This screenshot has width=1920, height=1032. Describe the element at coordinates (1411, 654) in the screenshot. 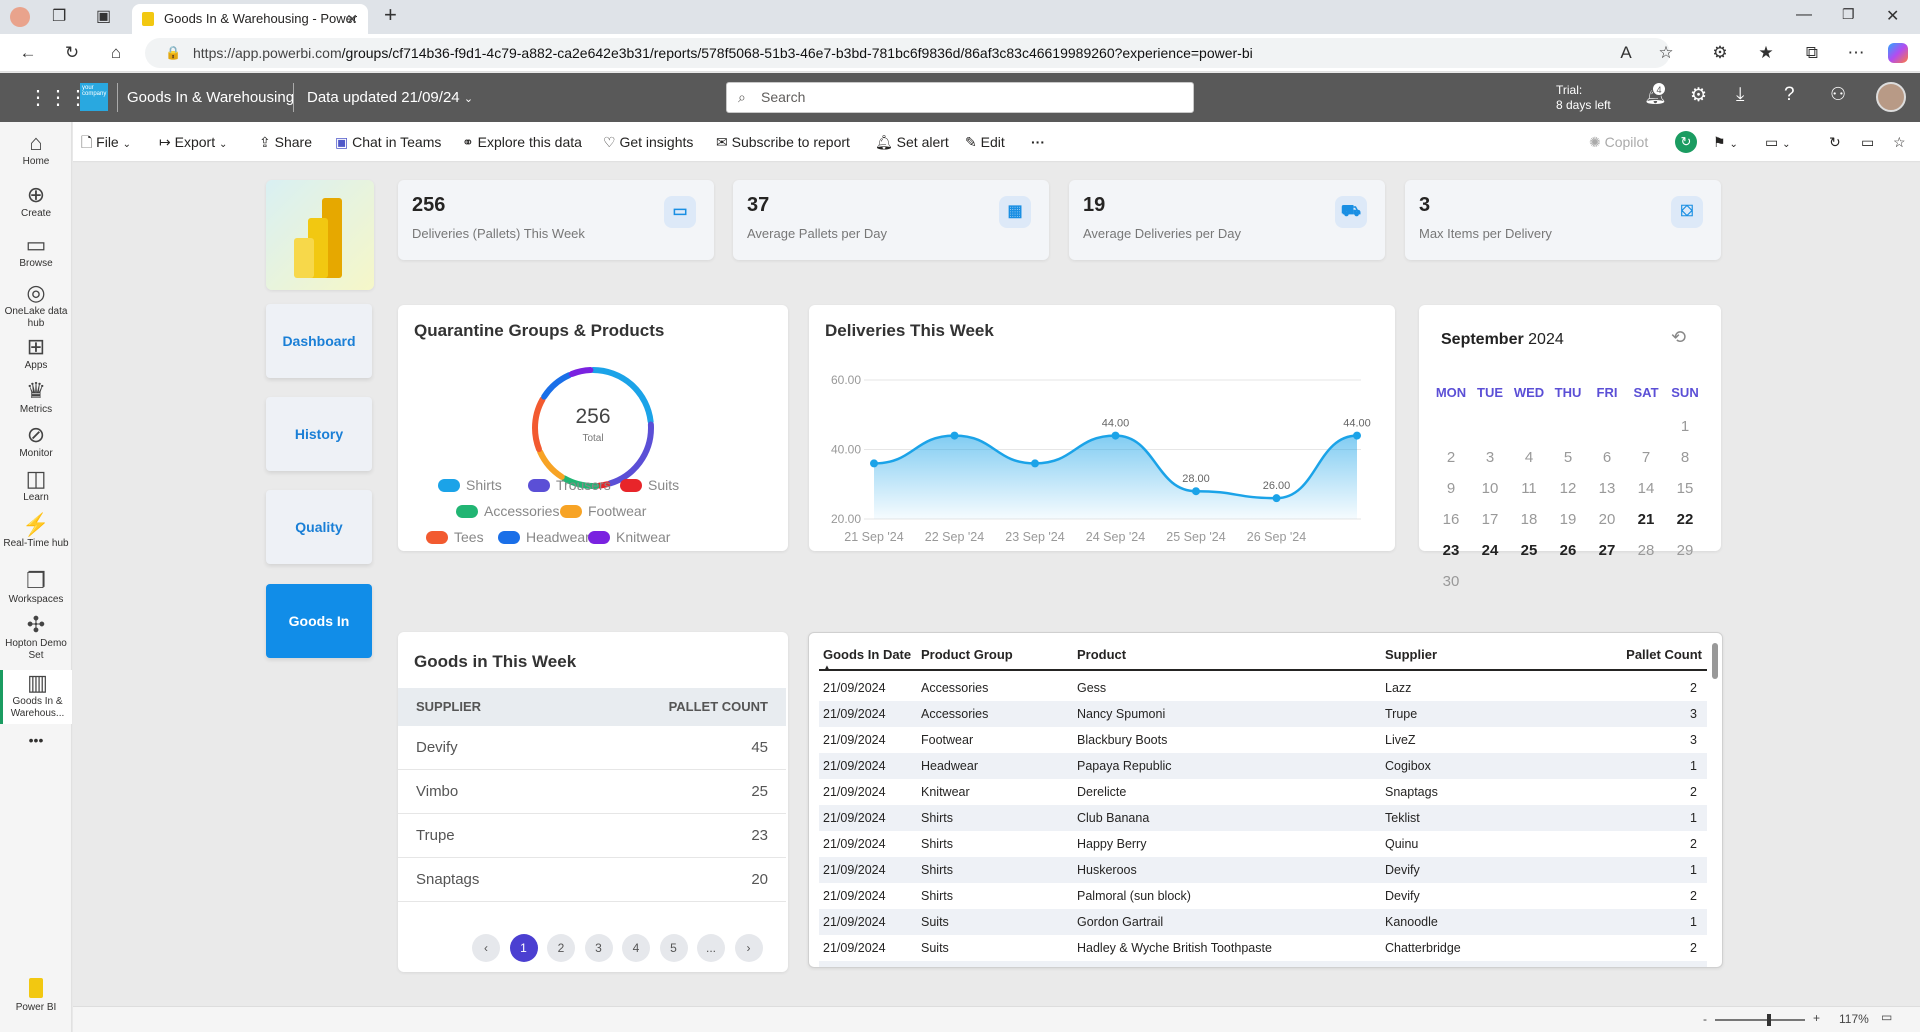

I see `column-header: Supplier` at that location.